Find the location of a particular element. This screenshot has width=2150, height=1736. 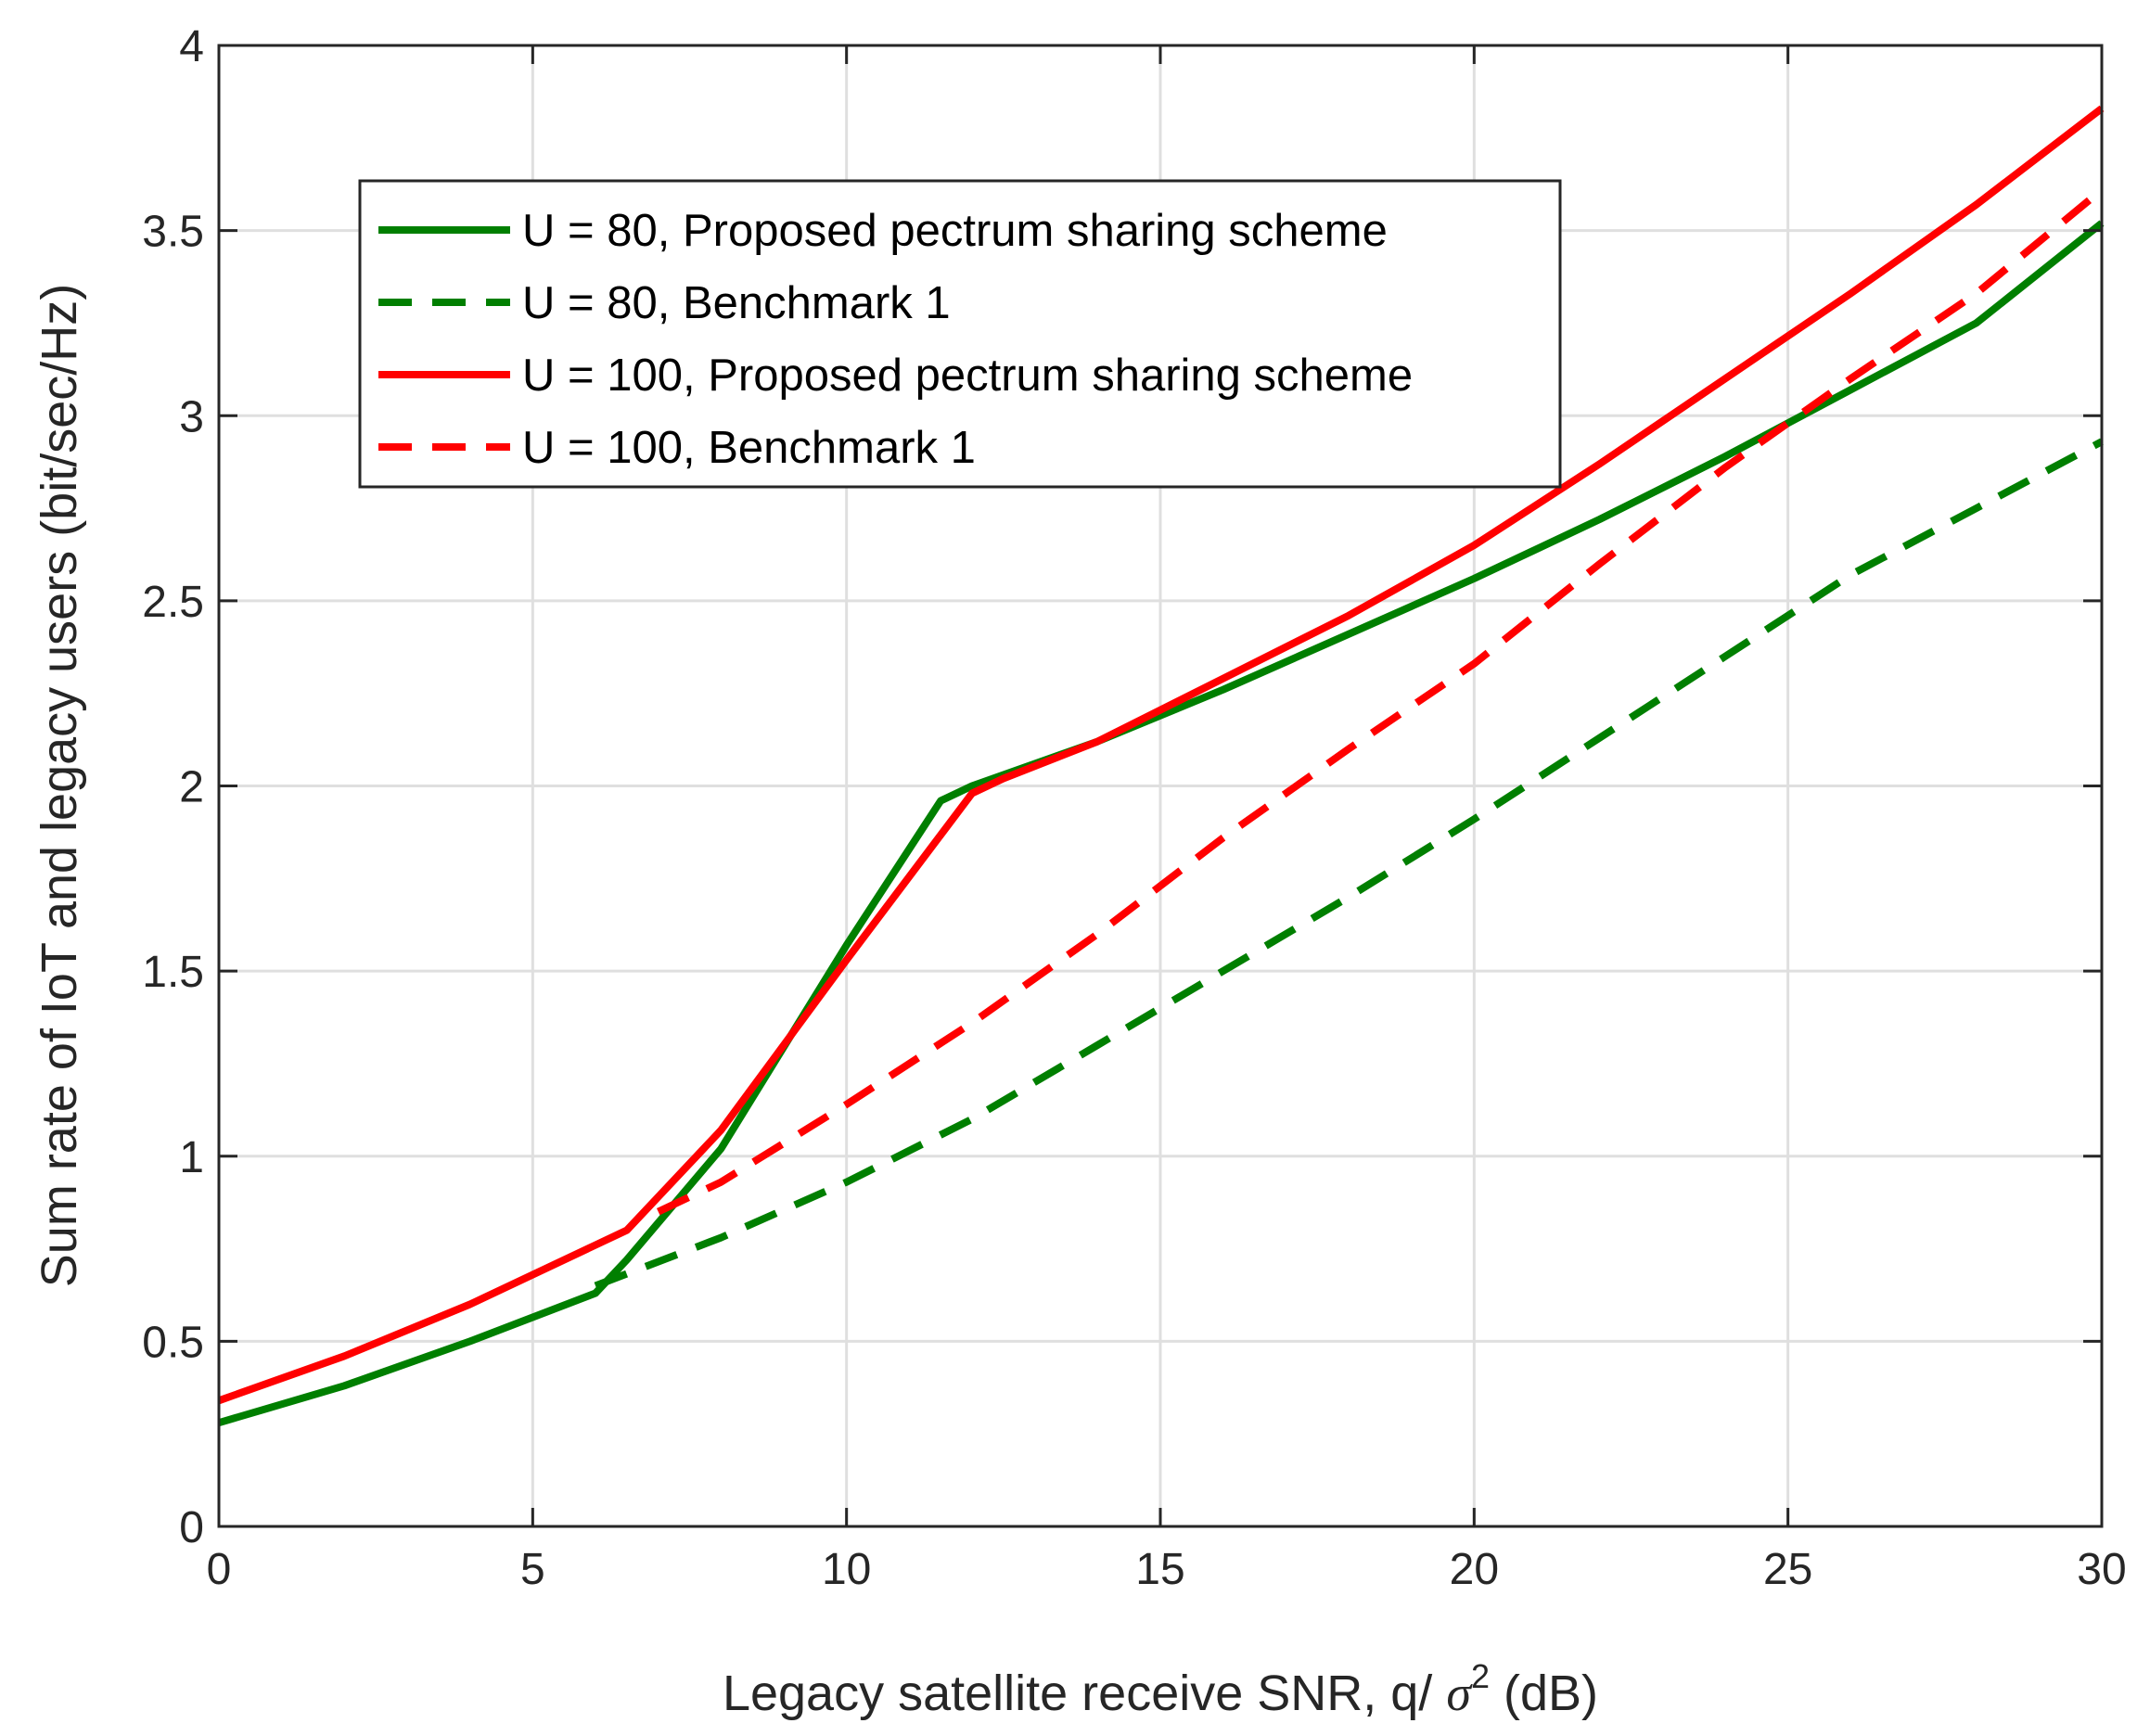

x-axis-title-symbol: σ is located at coordinates (1459, 1693).